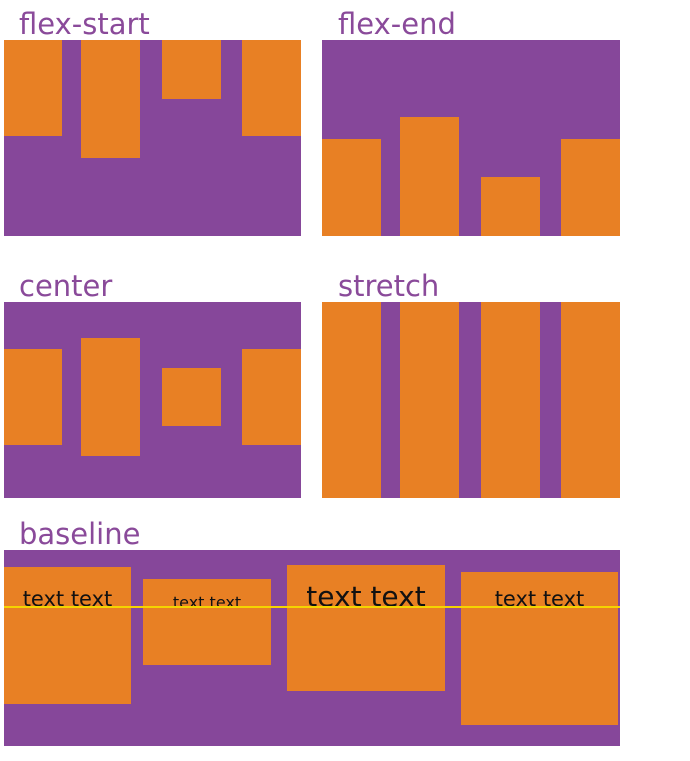  Describe the element at coordinates (471, 138) in the screenshot. I see `flex-end-container` at that location.